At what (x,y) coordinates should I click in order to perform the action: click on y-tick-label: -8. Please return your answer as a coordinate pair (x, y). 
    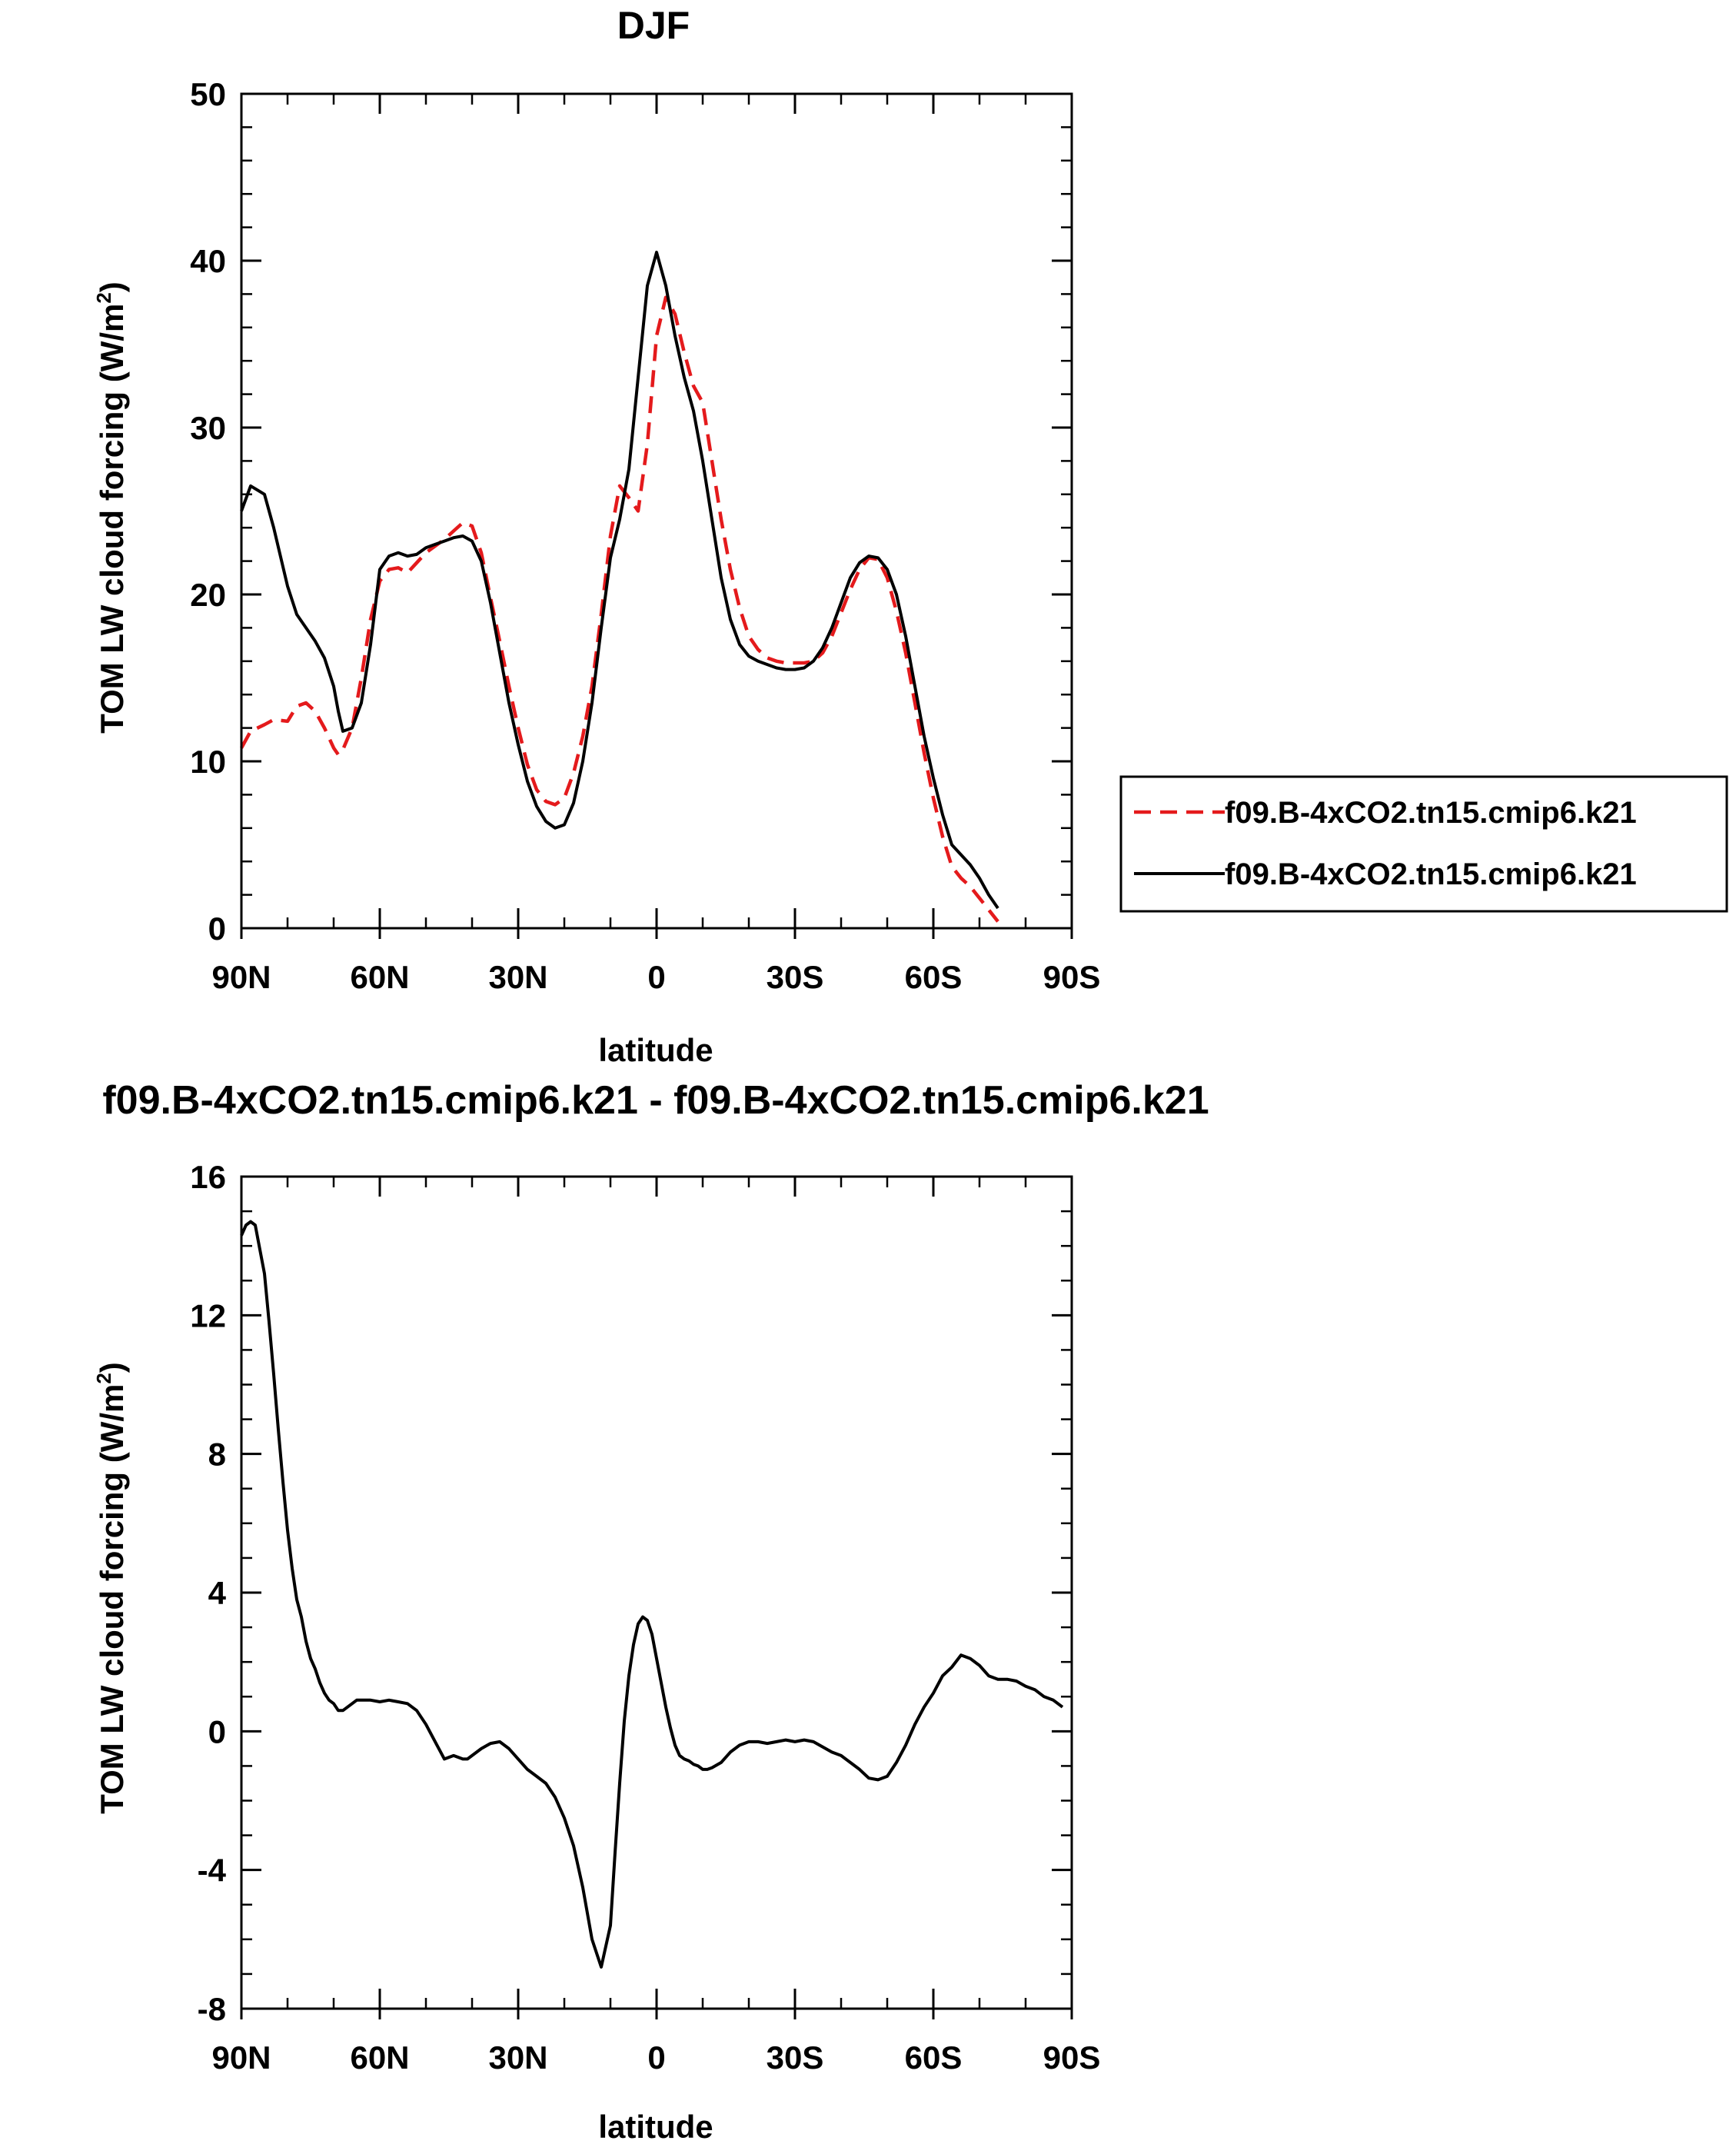
    Looking at the image, I should click on (212, 2009).